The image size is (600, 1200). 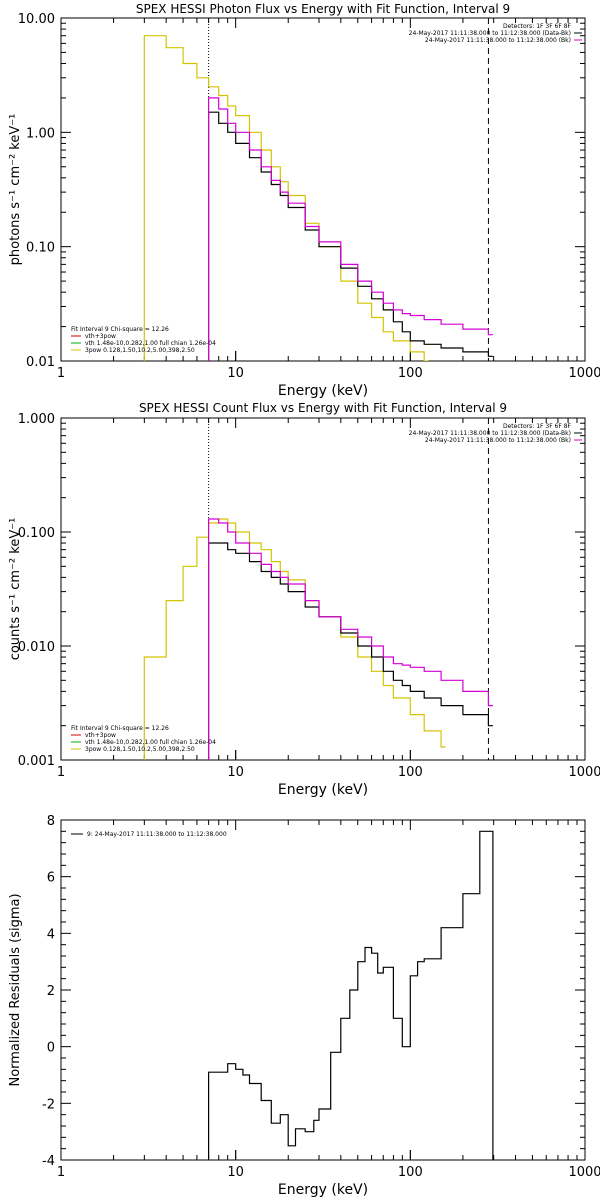 I want to click on y-tick-label: 8, so click(x=51, y=821).